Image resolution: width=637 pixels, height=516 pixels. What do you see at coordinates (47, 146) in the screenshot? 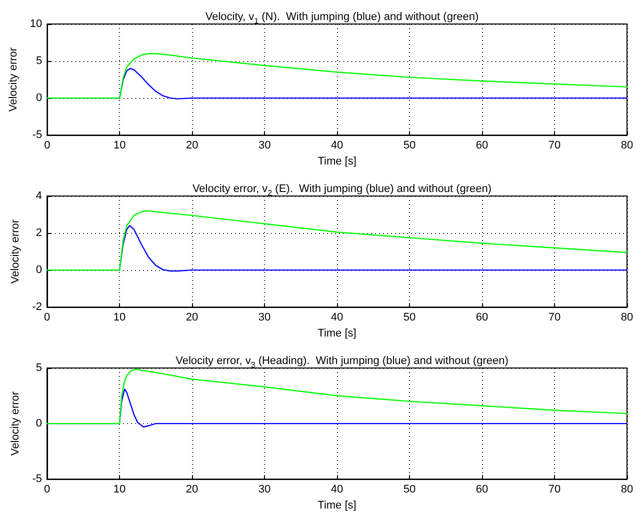
I see `x-tick-label: 0` at bounding box center [47, 146].